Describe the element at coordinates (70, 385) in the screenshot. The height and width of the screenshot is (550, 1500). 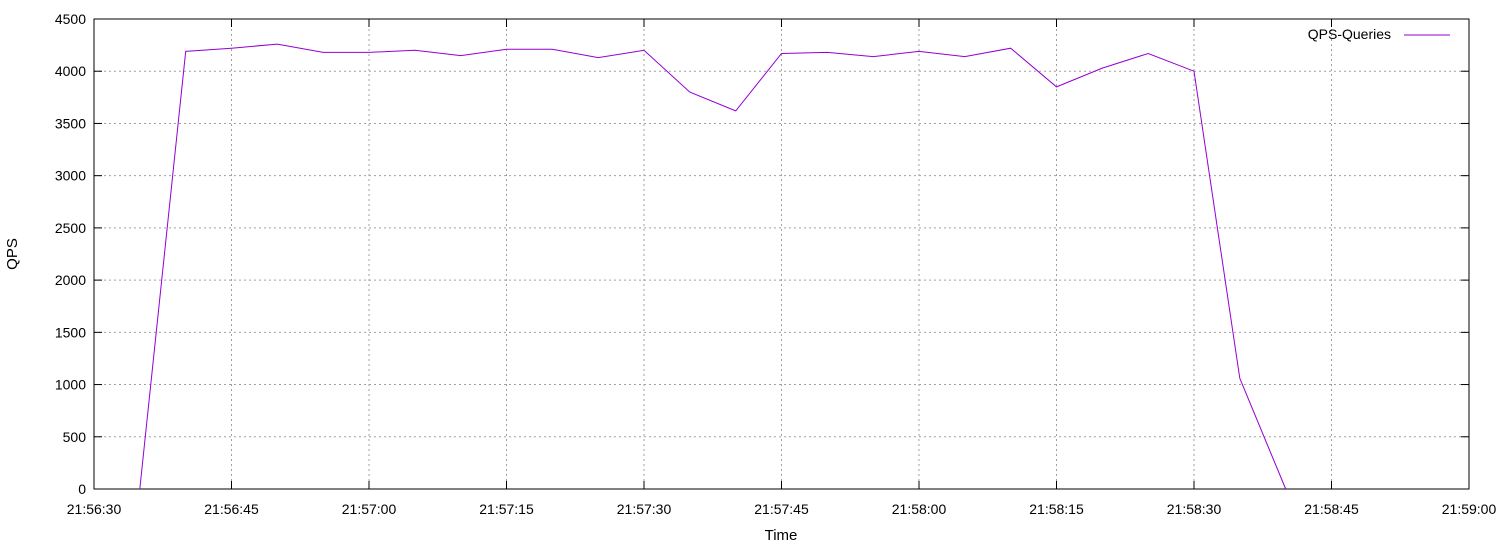
I see `y-tick-label: 1000` at that location.